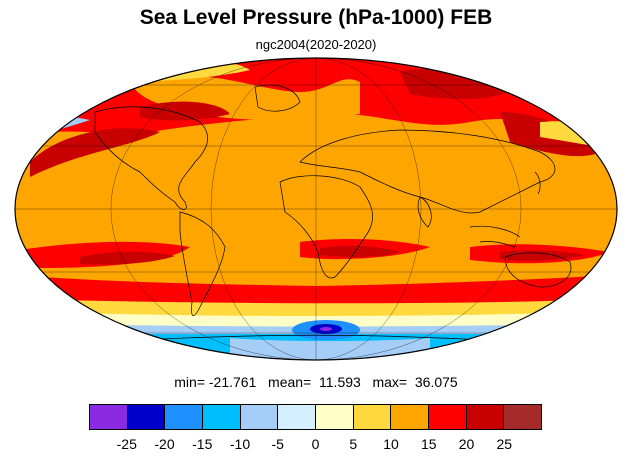  I want to click on map-subtitle: ngc2004(2020-2020), so click(316, 44).